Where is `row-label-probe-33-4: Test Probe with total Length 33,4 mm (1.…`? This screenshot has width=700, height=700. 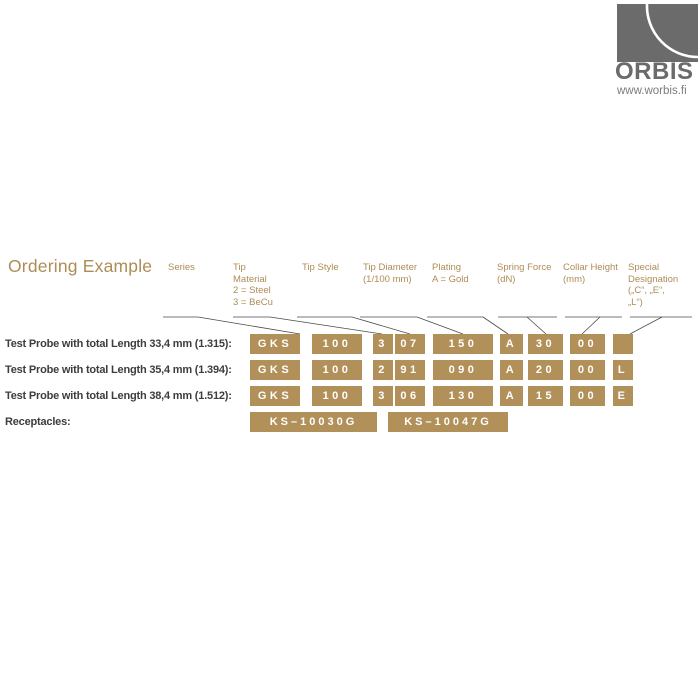 row-label-probe-33-4: Test Probe with total Length 33,4 mm (1.… is located at coordinates (118, 344).